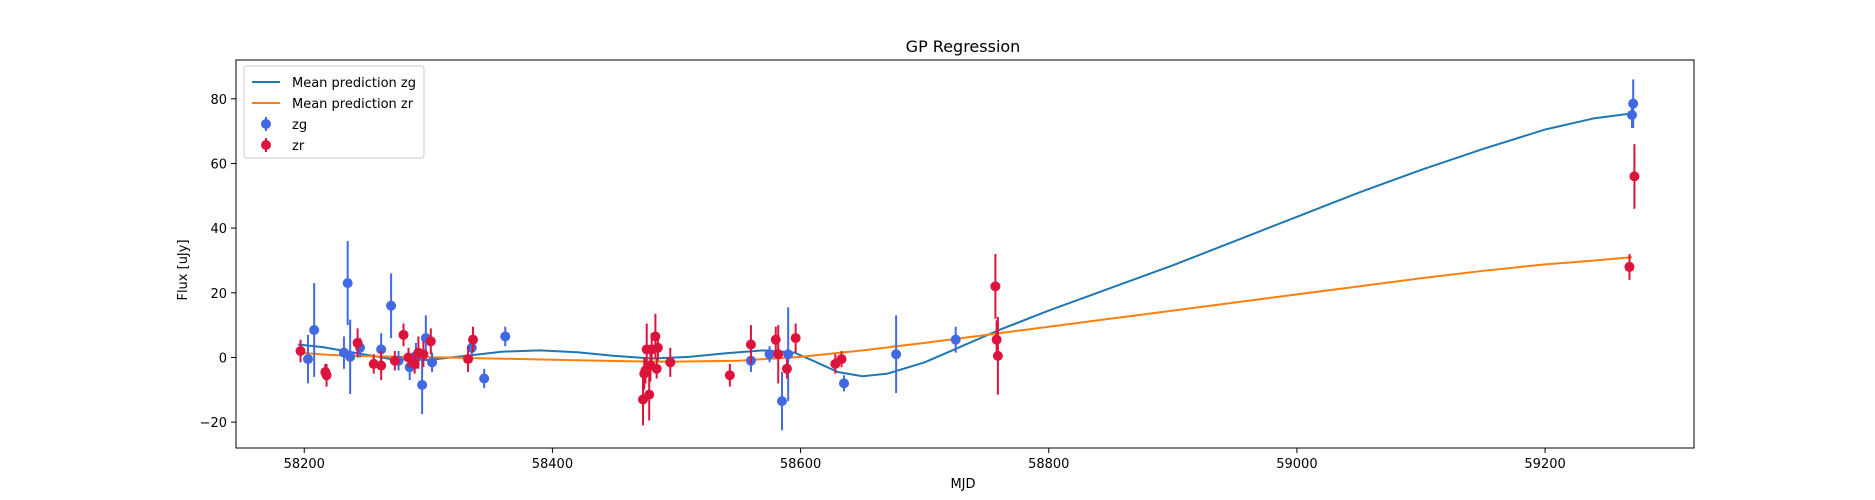  Describe the element at coordinates (223, 358) in the screenshot. I see `y-tick-label: 0` at that location.